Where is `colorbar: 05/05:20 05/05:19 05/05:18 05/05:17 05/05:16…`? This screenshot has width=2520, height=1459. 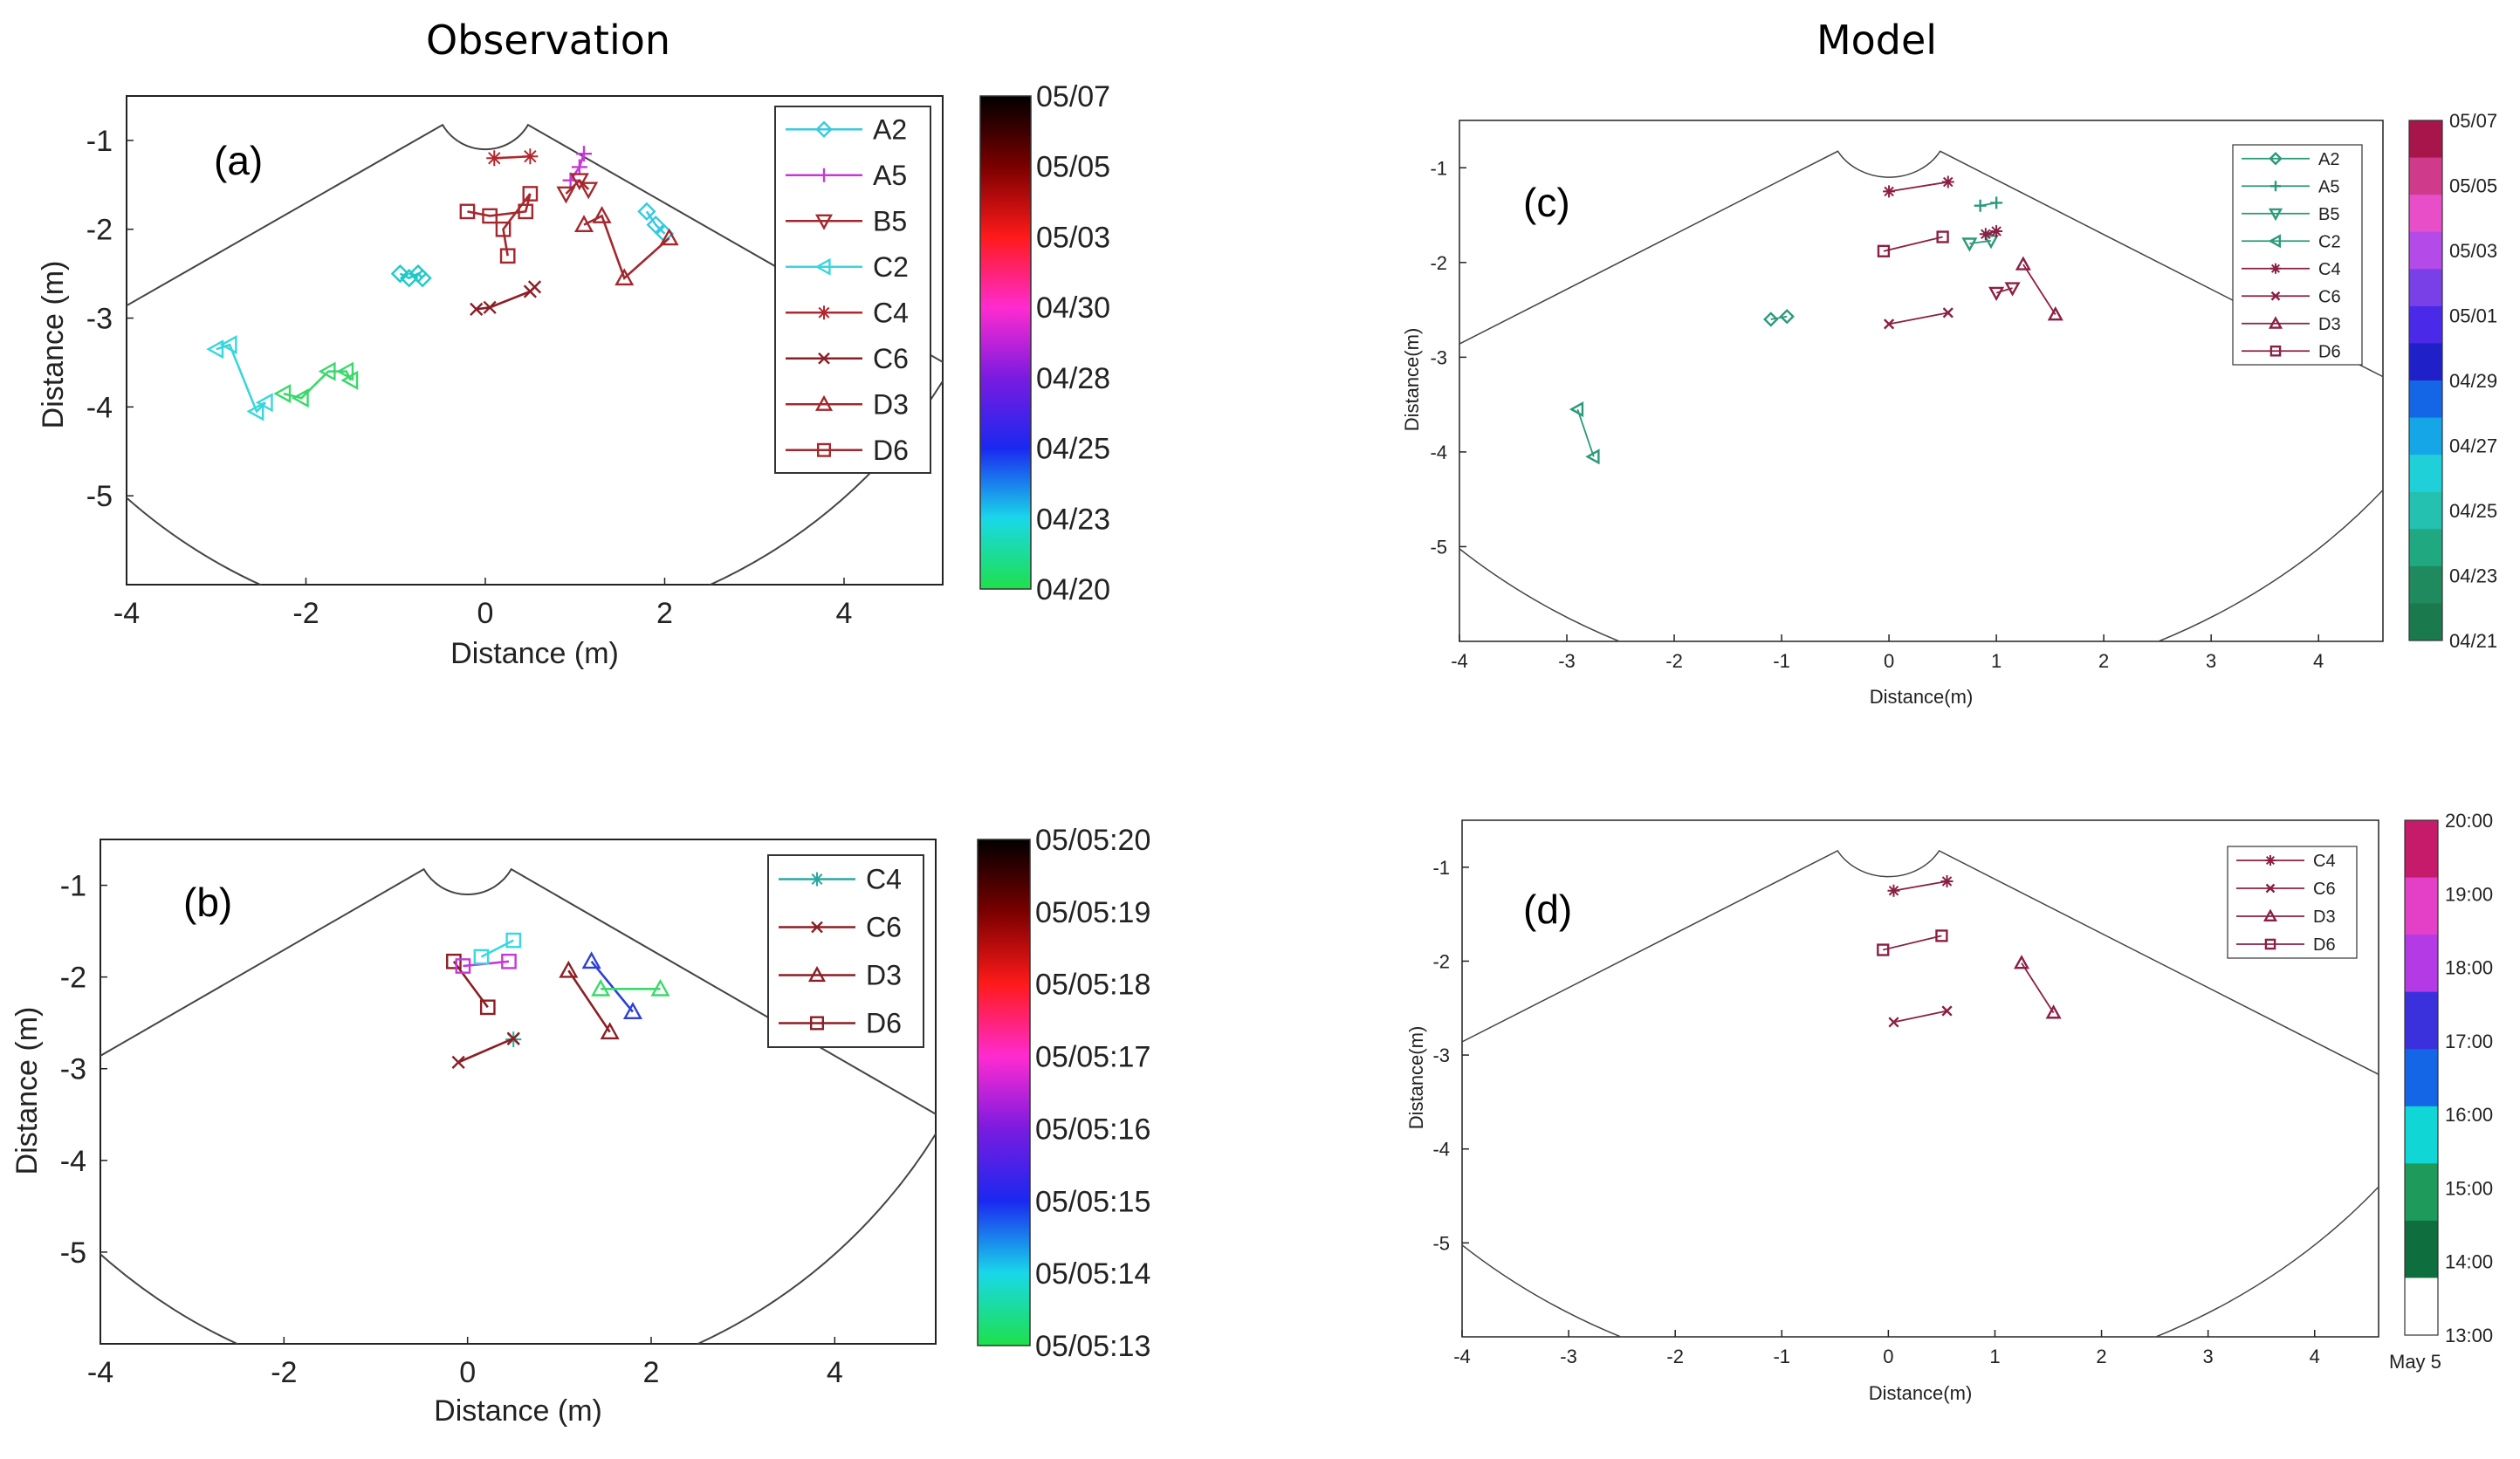
colorbar: 05/05:20 05/05:19 05/05:18 05/05:17 05/05:16… is located at coordinates (1063, 1093).